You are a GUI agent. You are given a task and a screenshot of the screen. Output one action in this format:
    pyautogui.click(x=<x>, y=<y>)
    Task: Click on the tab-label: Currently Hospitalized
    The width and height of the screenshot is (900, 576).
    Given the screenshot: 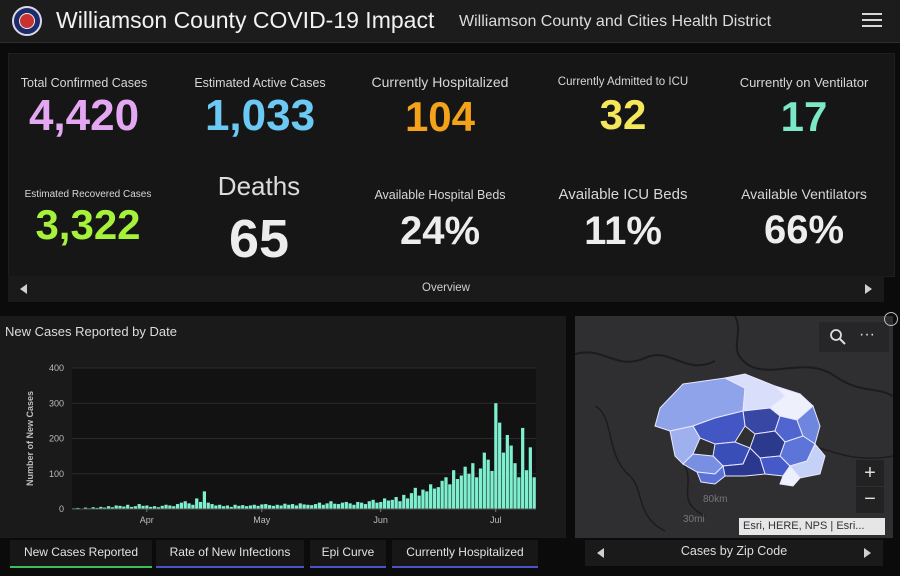 What is the action you would take?
    pyautogui.click(x=465, y=552)
    